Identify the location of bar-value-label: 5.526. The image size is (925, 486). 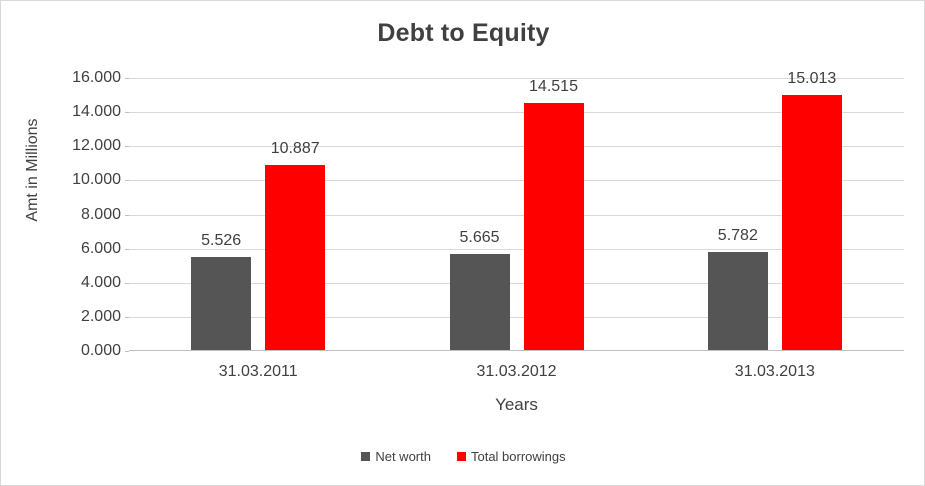
(221, 240).